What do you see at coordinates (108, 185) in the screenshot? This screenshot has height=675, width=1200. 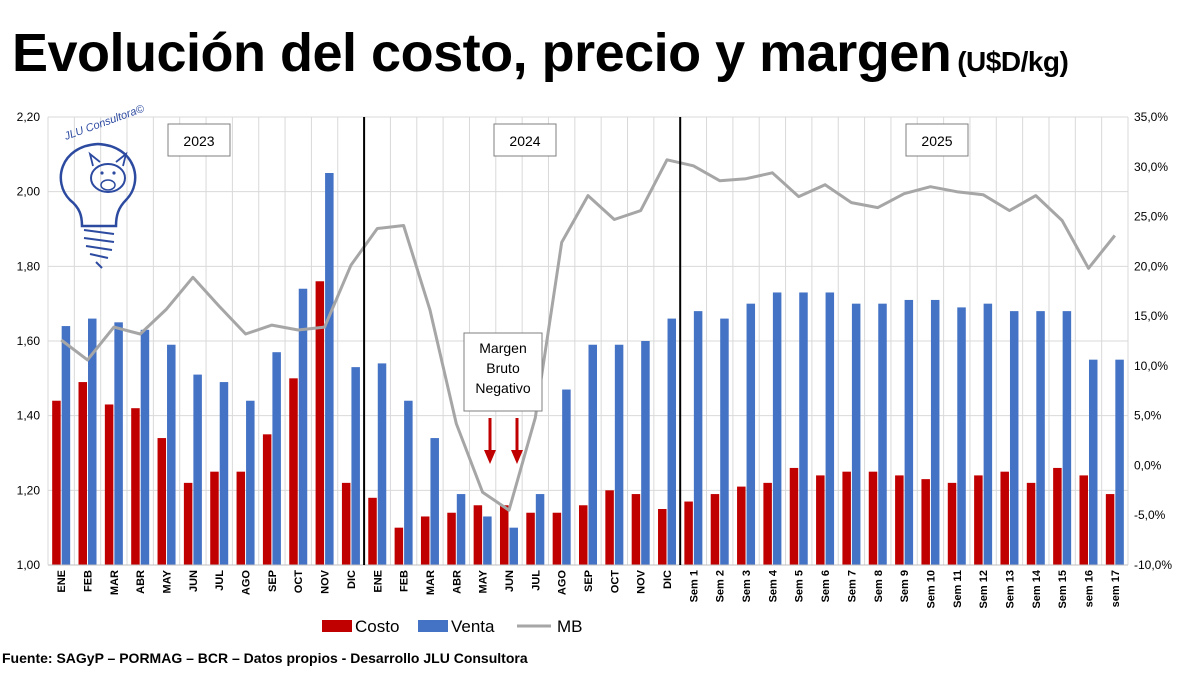 I see `pig-snout-icon` at bounding box center [108, 185].